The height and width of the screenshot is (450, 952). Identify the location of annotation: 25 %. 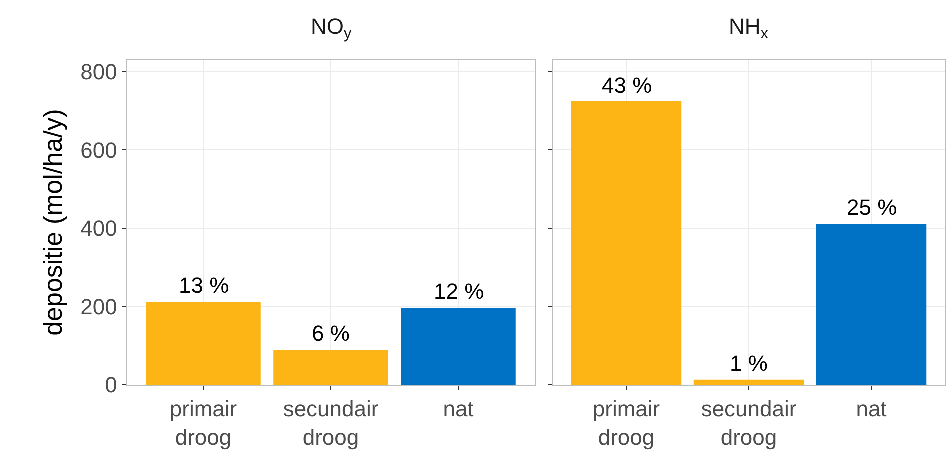
(872, 207).